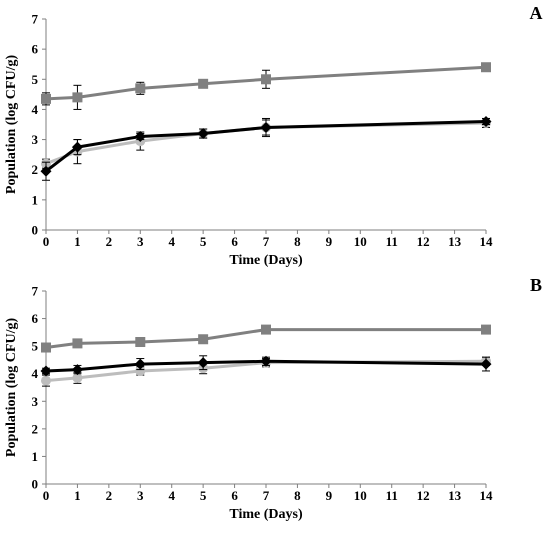 The image size is (550, 536). I want to click on panel-label: B, so click(536, 285).